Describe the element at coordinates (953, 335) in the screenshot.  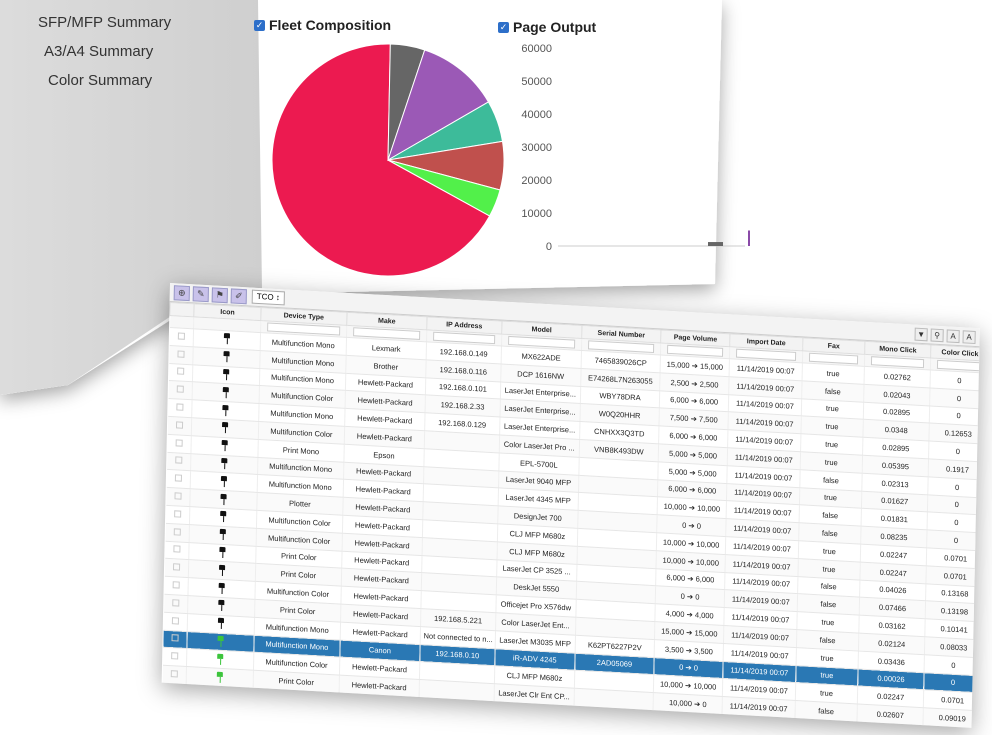
I see `text-small-icon: A` at that location.